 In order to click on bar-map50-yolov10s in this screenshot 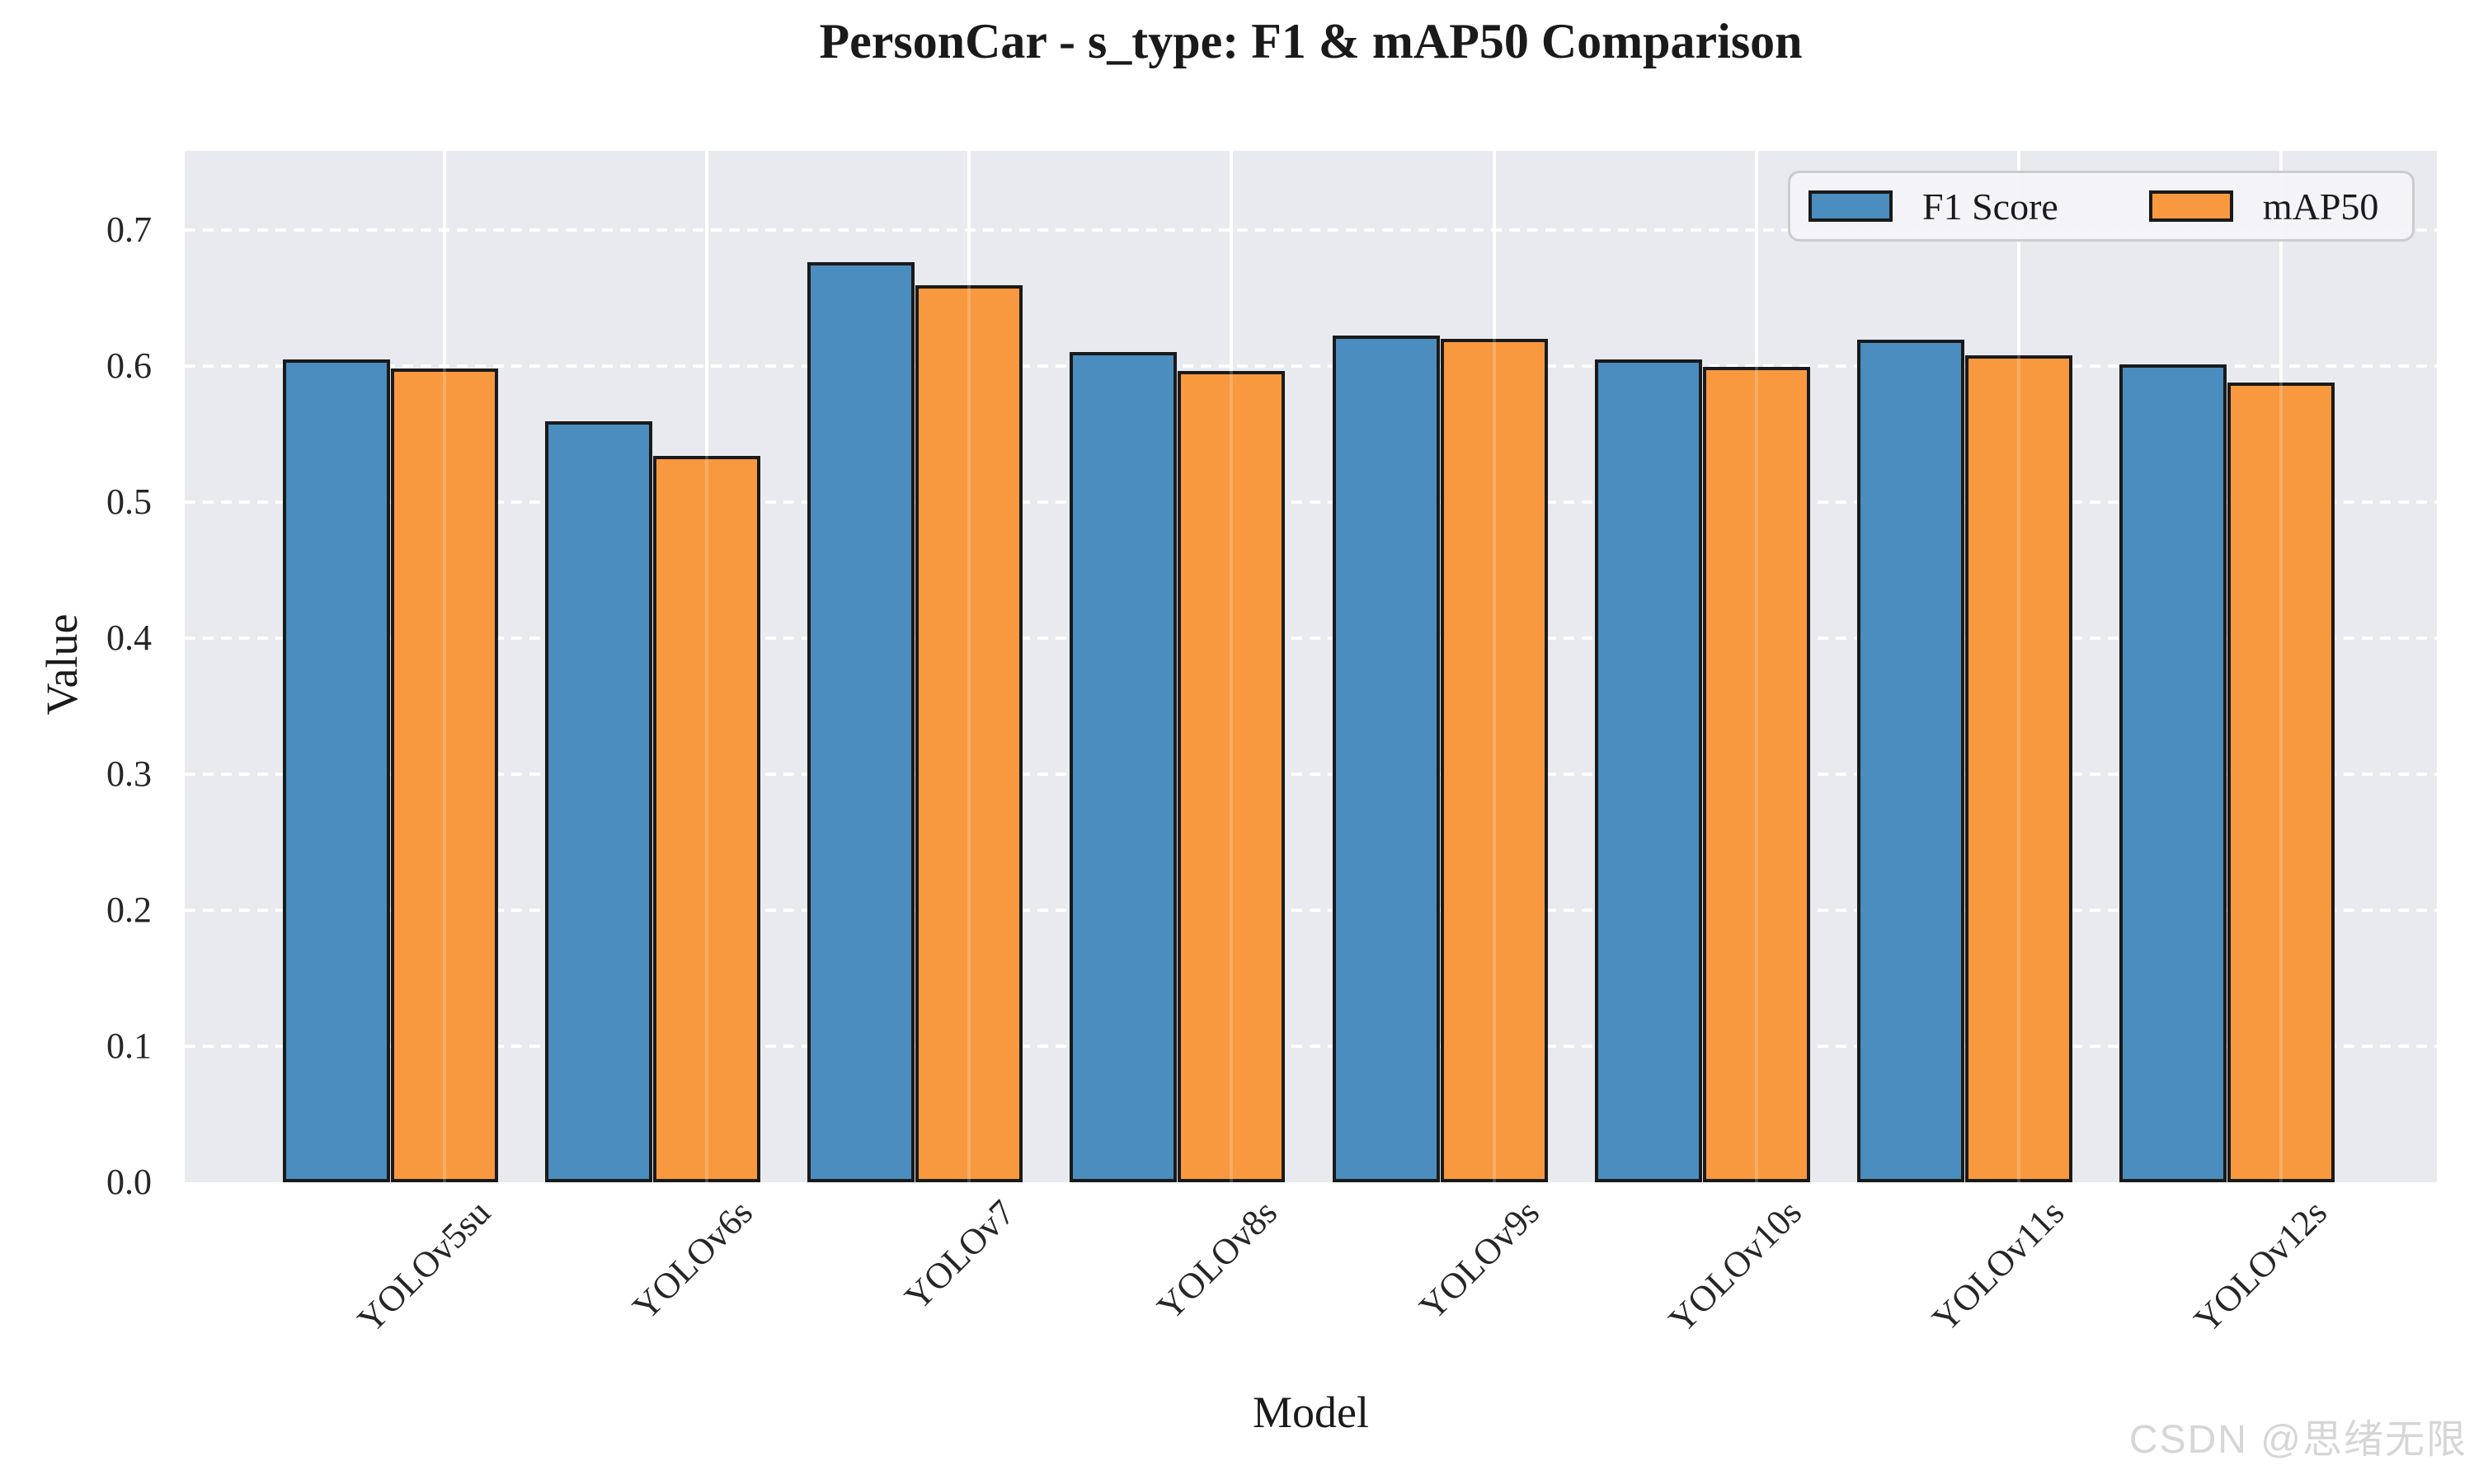, I will do `click(1756, 774)`.